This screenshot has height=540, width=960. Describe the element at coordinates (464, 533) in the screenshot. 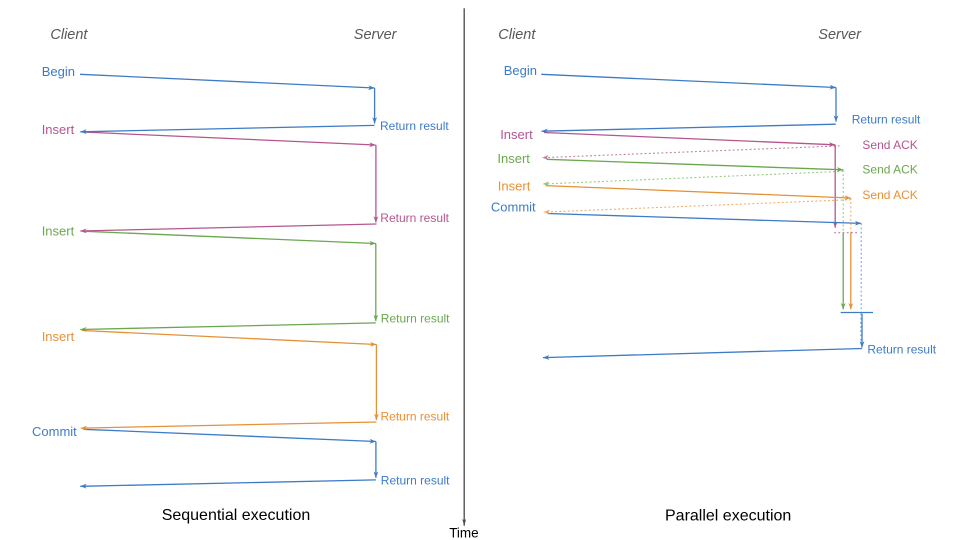

I see `svg-text: Time` at that location.